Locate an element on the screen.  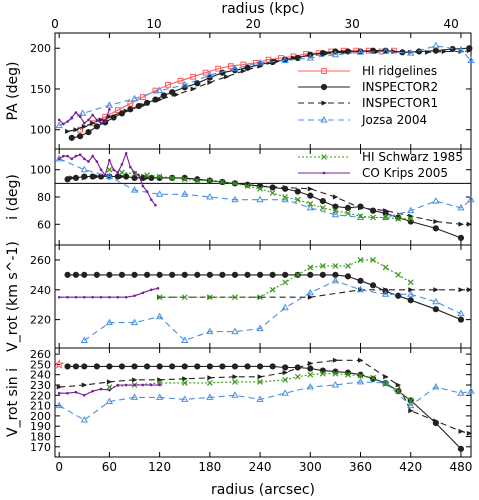
legend-label: Jozsa 2004 is located at coordinates (394, 120).